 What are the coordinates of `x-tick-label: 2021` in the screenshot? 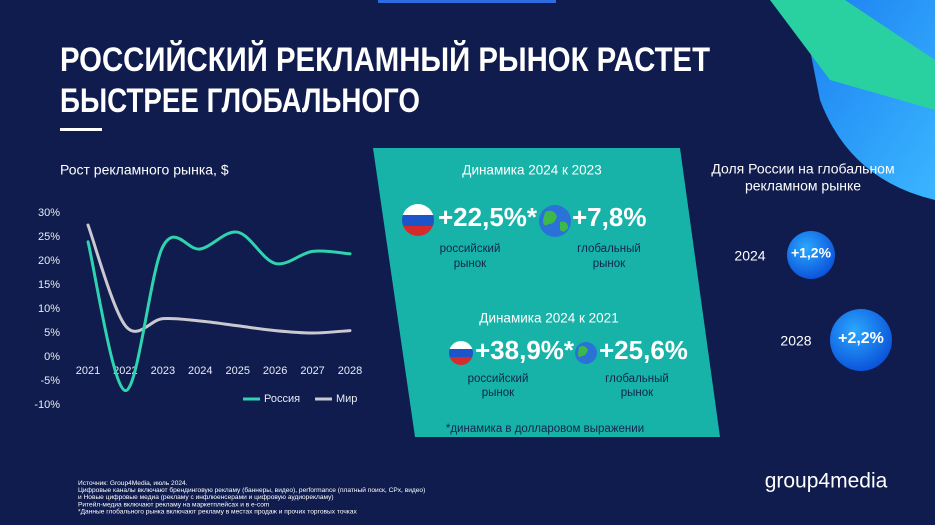 It's located at (88, 371).